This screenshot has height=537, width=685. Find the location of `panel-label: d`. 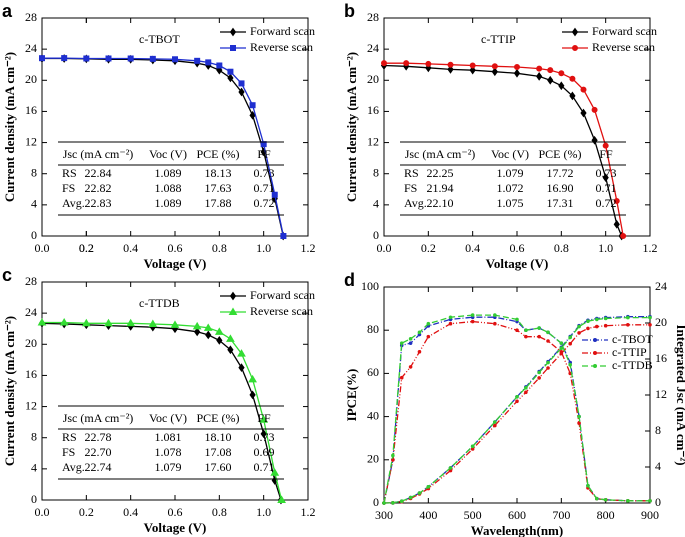

panel-label: d is located at coordinates (349, 280).